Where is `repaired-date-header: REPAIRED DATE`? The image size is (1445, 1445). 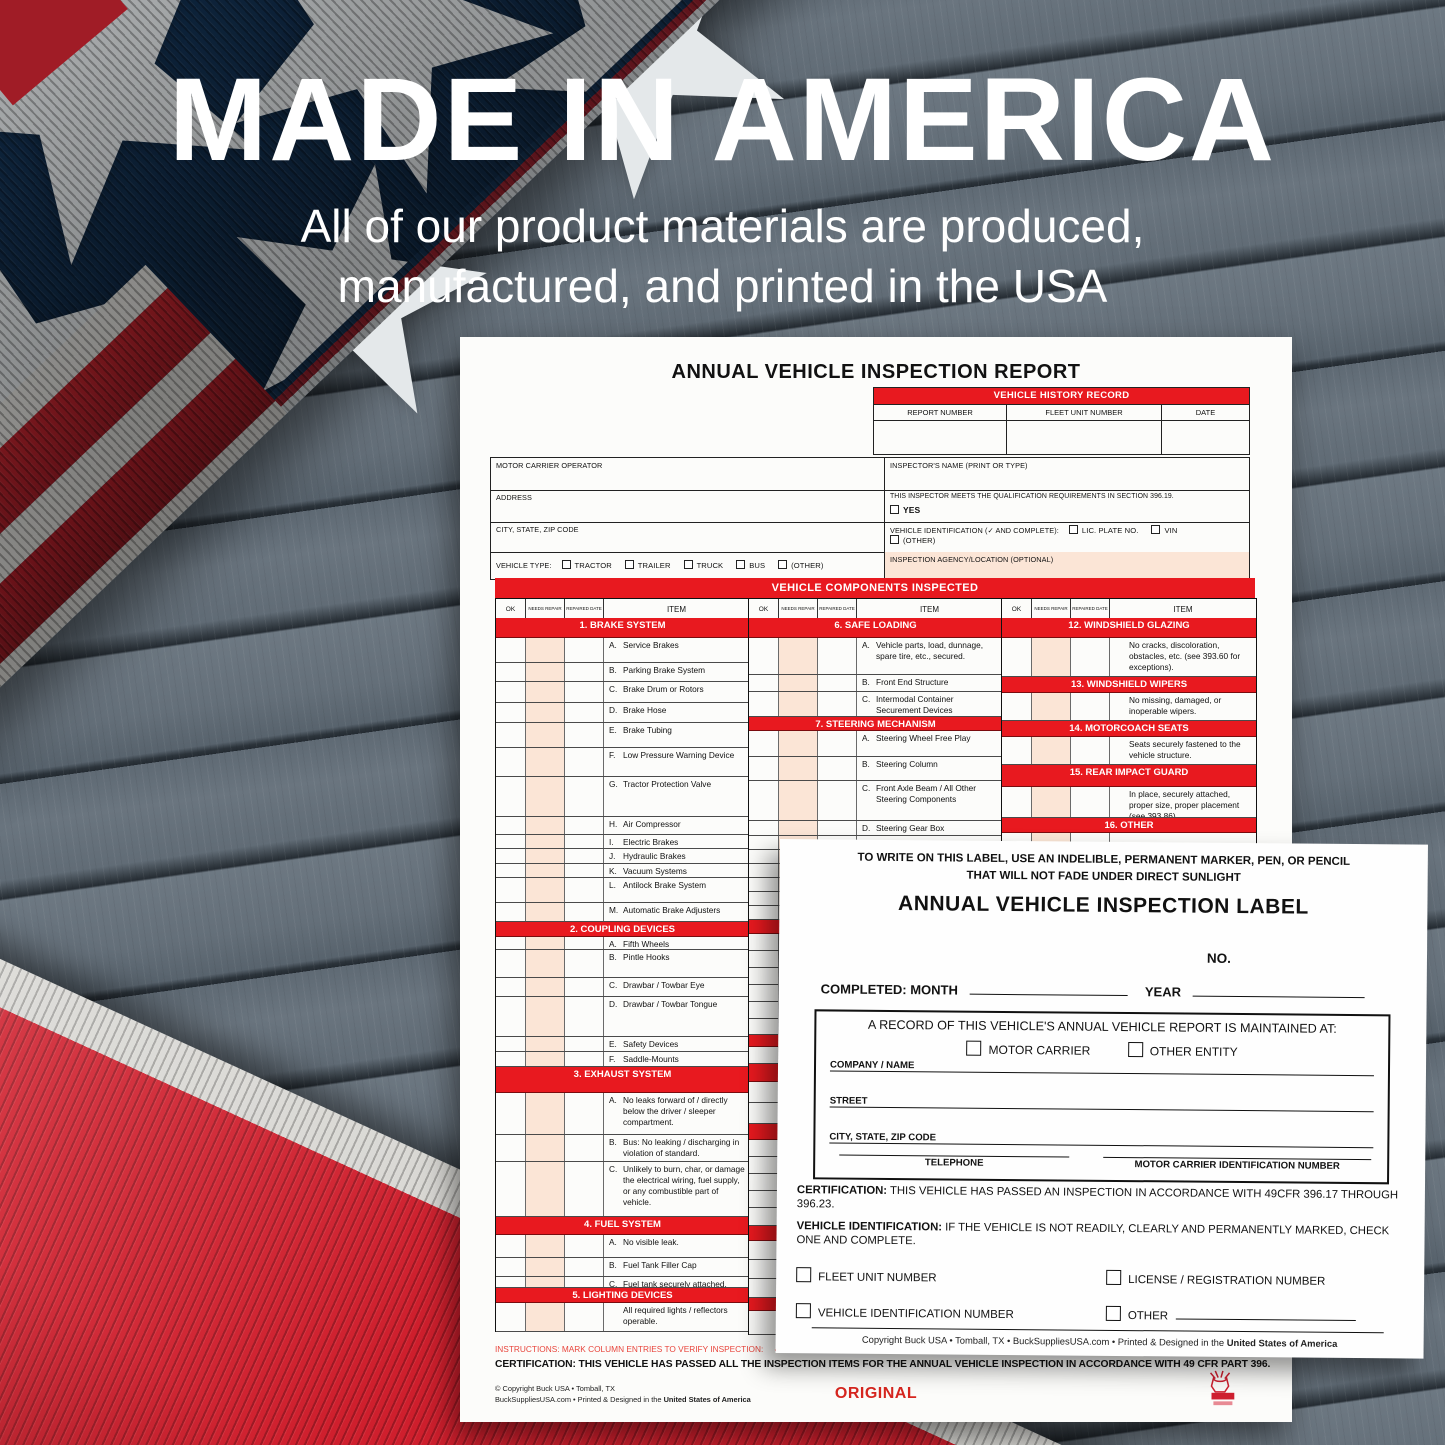
repaired-date-header: REPAIRED DATE is located at coordinates (1090, 609).